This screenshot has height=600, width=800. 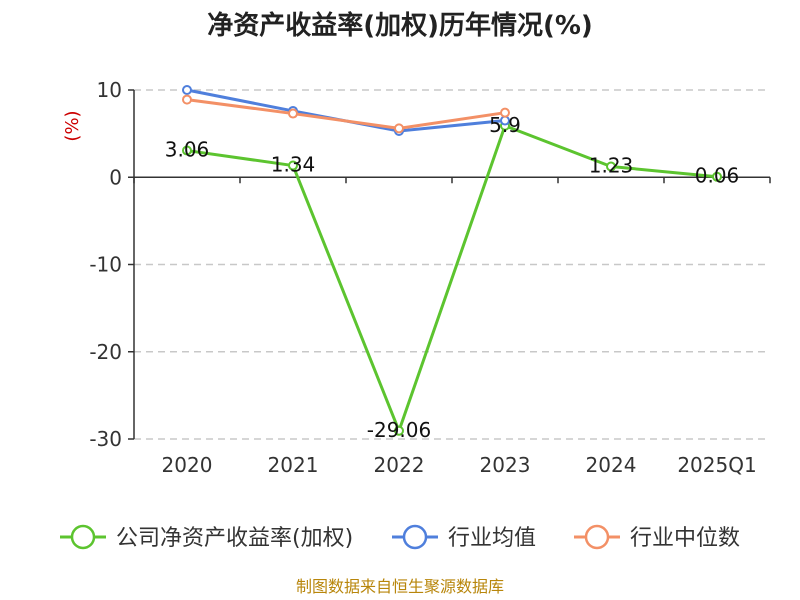 What do you see at coordinates (611, 465) in the screenshot?
I see `x-tick-label: 2024` at bounding box center [611, 465].